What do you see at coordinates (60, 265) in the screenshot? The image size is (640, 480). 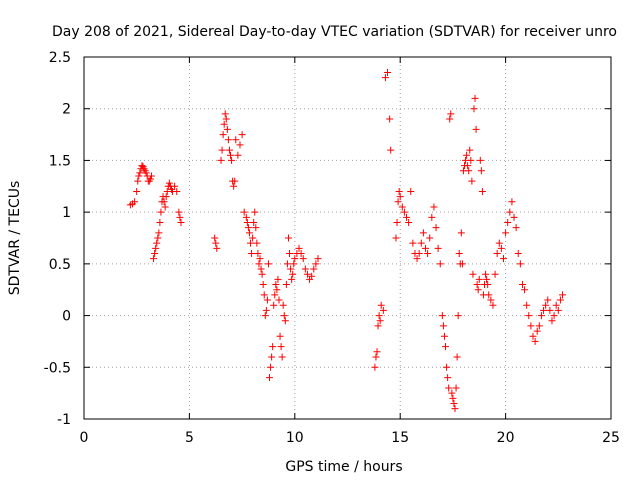 I see `y-tick-label: 0.5` at bounding box center [60, 265].